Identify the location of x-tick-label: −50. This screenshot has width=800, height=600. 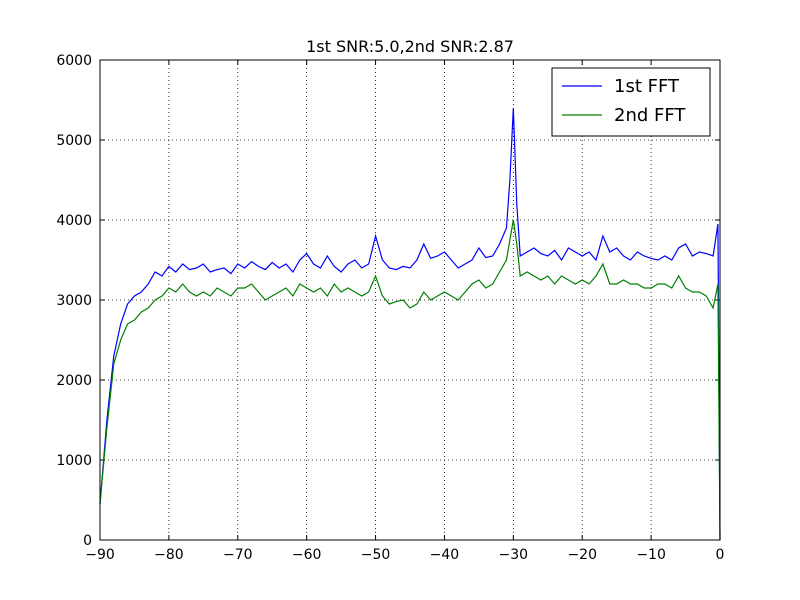
(376, 555).